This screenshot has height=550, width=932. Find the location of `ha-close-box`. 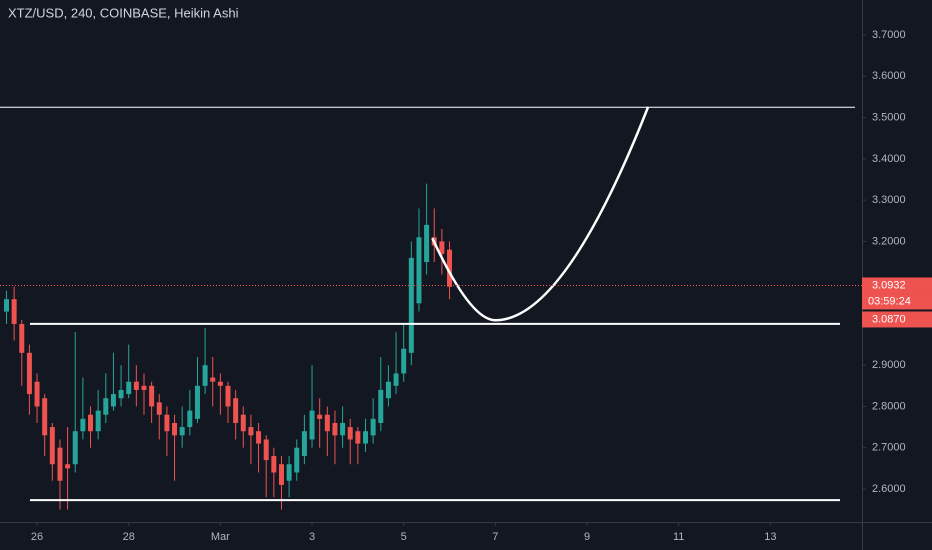

ha-close-box is located at coordinates (897, 319).